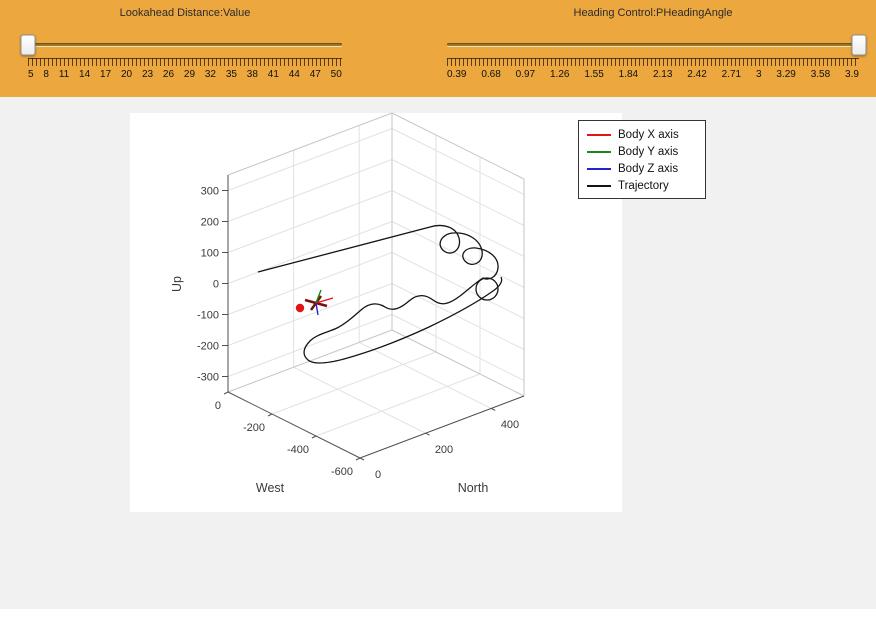 This screenshot has height=620, width=876. What do you see at coordinates (254, 428) in the screenshot?
I see `west-tick-label: -200` at bounding box center [254, 428].